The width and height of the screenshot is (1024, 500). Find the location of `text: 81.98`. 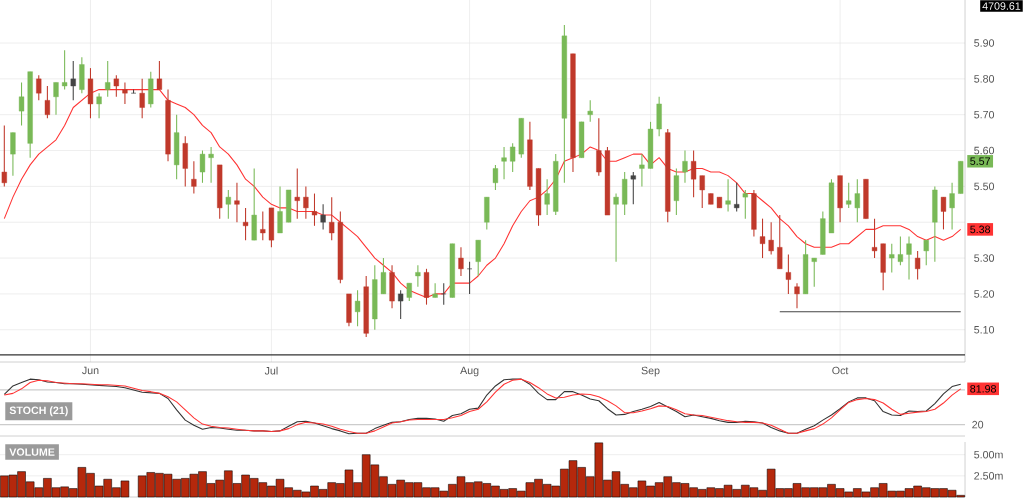

text: 81.98 is located at coordinates (983, 389).